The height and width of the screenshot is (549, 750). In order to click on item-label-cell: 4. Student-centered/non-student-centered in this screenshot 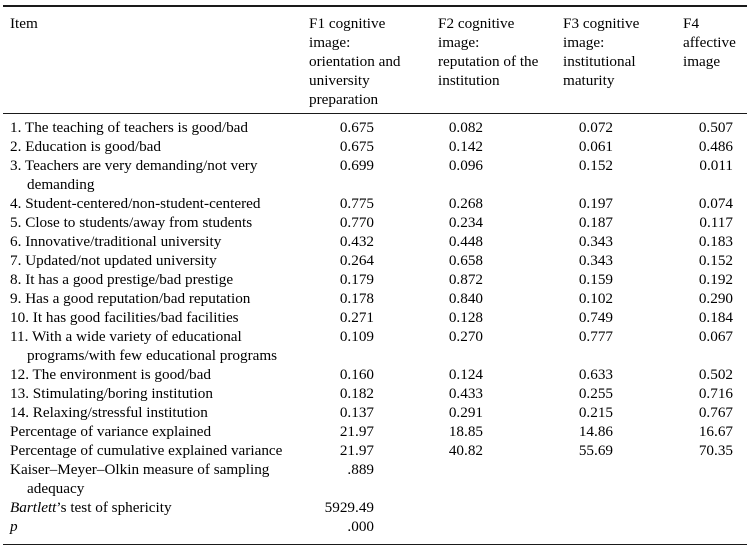, I will do `click(153, 203)`.